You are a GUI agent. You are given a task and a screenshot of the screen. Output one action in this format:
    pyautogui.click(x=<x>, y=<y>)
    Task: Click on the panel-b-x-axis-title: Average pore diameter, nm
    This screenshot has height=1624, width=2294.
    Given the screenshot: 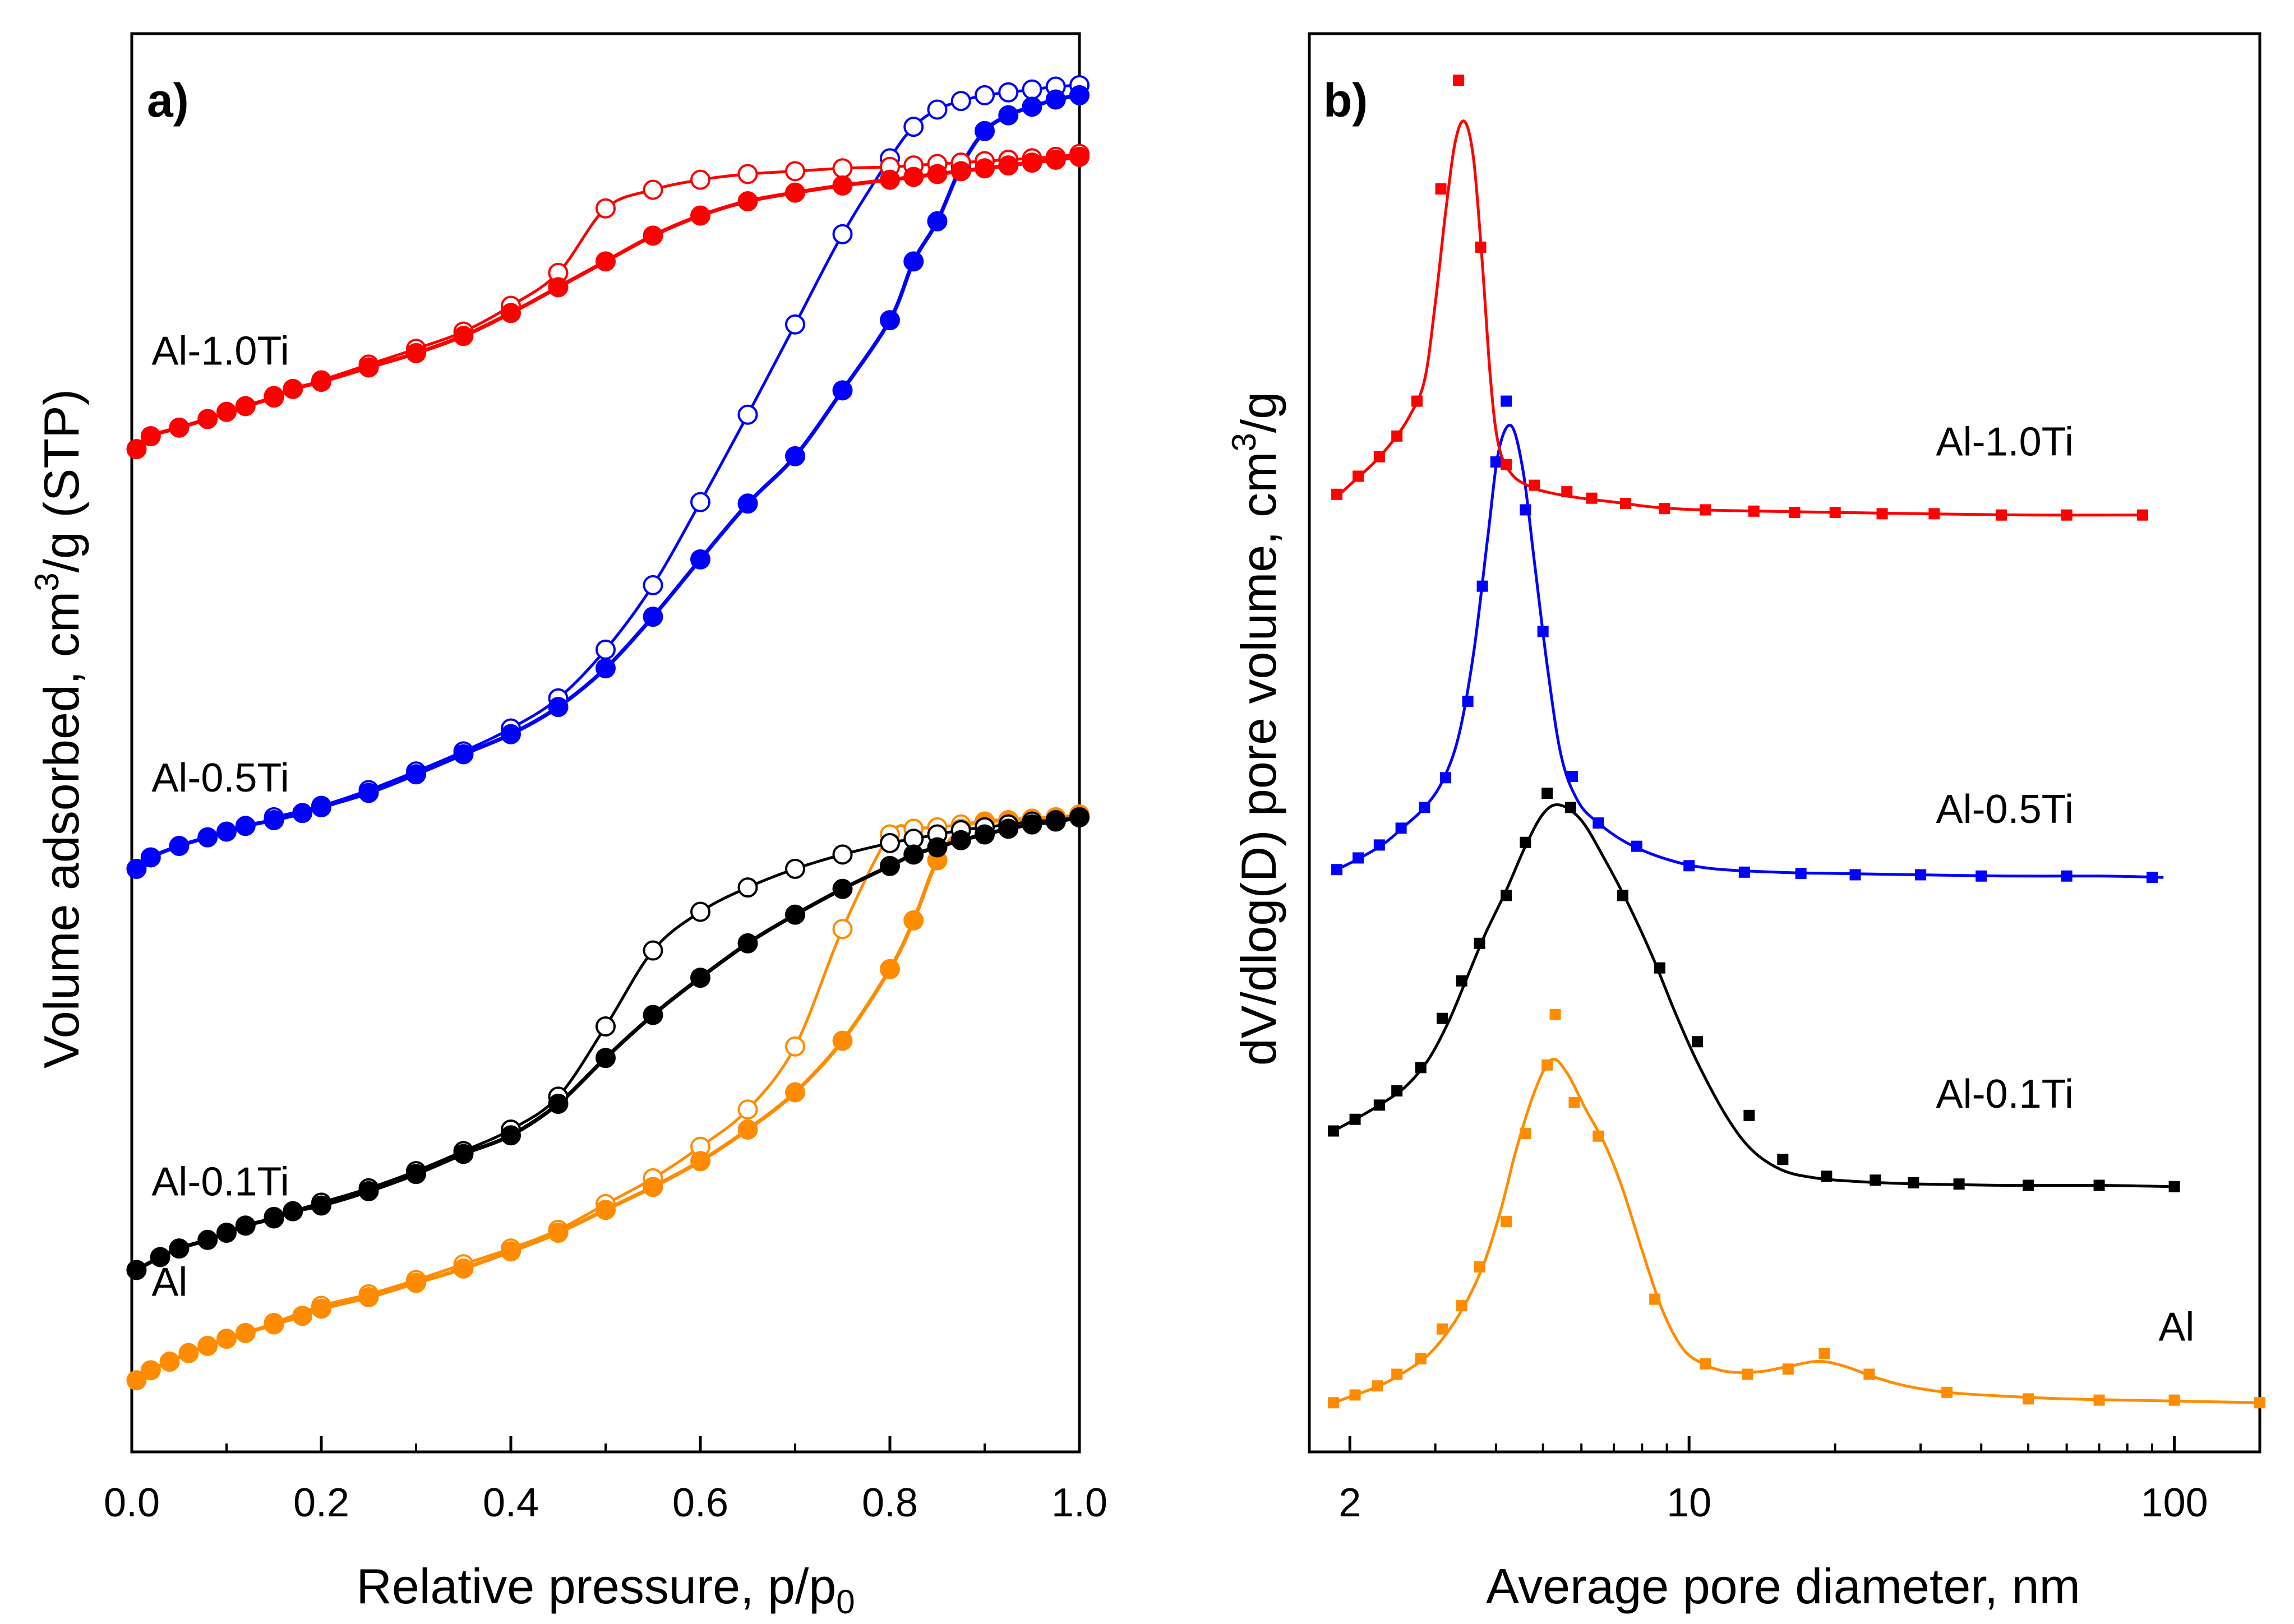 What is the action you would take?
    pyautogui.click(x=1783, y=1586)
    